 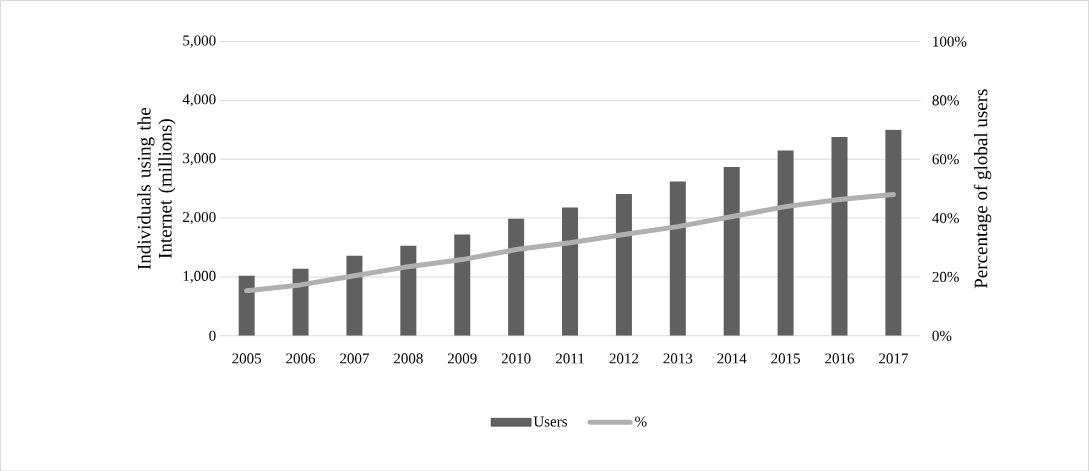 What do you see at coordinates (840, 358) in the screenshot?
I see `x-tick-label: 2016` at bounding box center [840, 358].